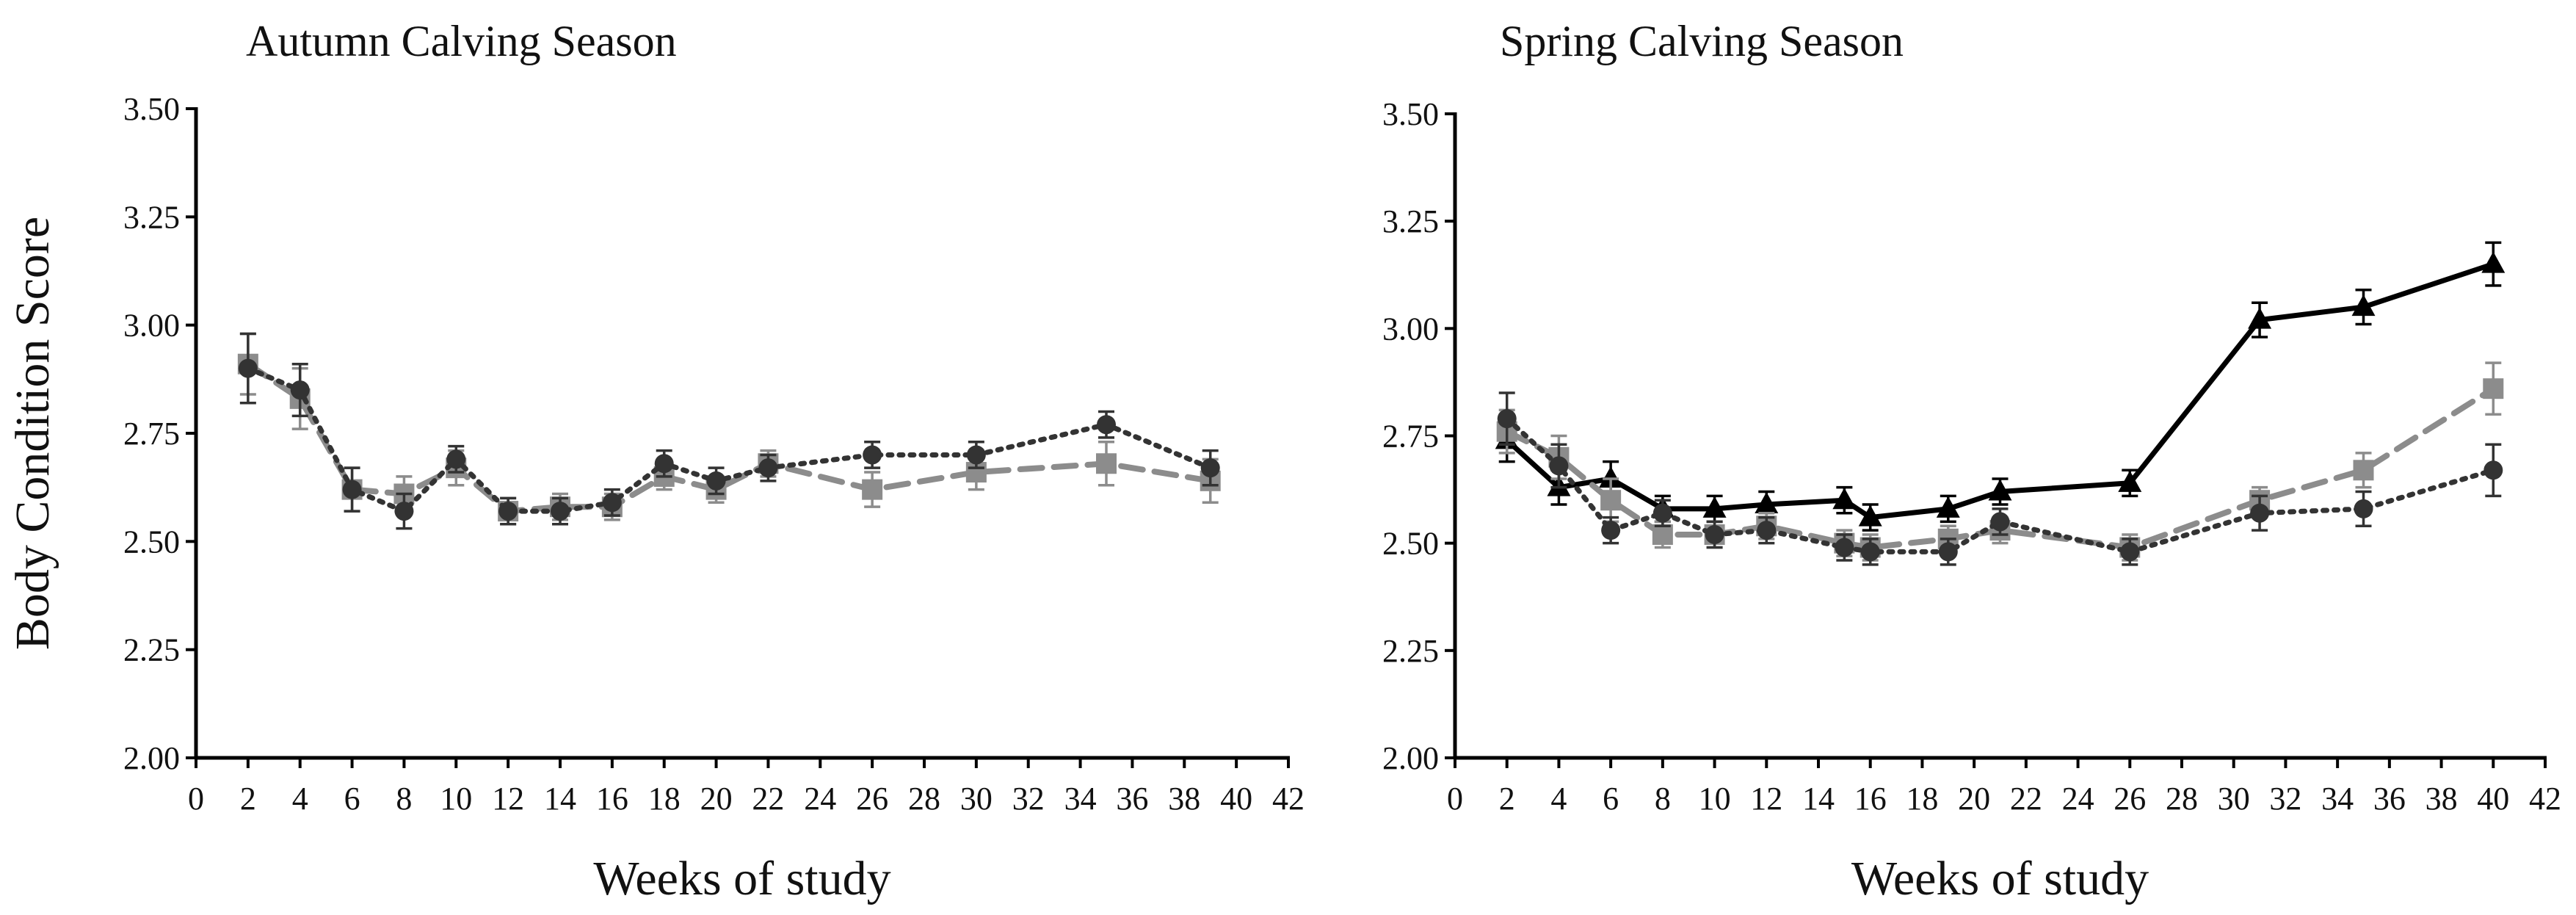 The image size is (2576, 915). I want to click on series-dark-circle-dotted, so click(2000, 479).